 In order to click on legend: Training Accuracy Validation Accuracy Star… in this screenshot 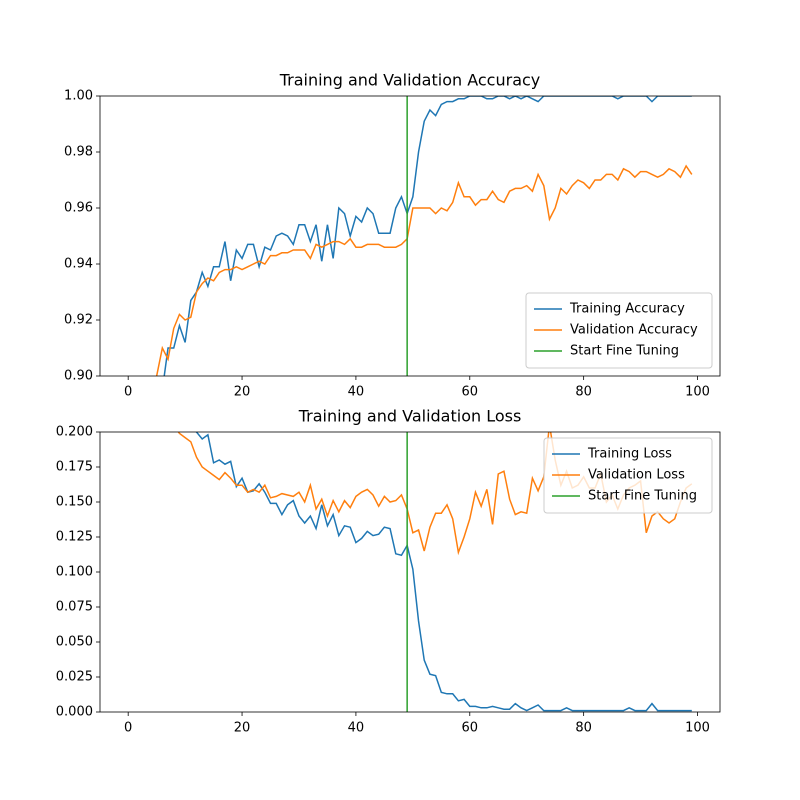, I will do `click(619, 330)`.